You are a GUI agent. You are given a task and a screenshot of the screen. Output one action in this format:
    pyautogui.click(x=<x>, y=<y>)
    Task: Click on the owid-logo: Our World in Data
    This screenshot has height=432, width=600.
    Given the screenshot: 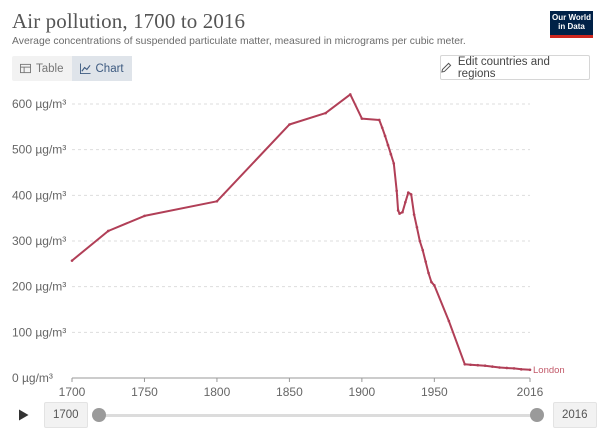 What is the action you would take?
    pyautogui.click(x=571, y=24)
    